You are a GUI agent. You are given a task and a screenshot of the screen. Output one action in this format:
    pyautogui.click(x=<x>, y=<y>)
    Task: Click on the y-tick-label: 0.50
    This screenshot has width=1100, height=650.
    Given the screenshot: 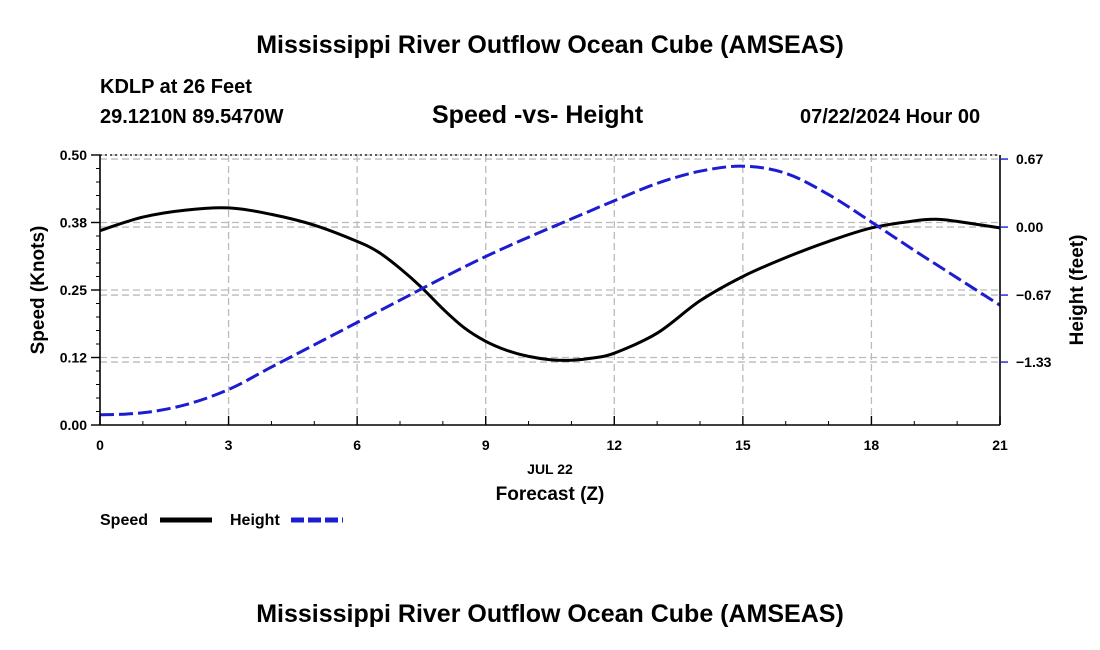 What is the action you would take?
    pyautogui.click(x=73, y=155)
    